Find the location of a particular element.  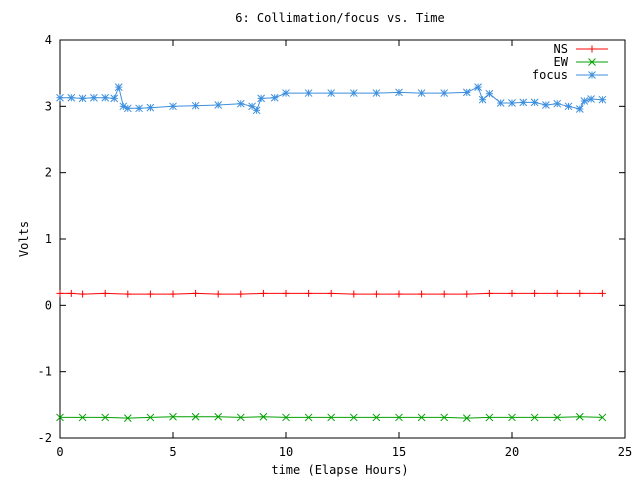

legend-label: NS is located at coordinates (561, 49).